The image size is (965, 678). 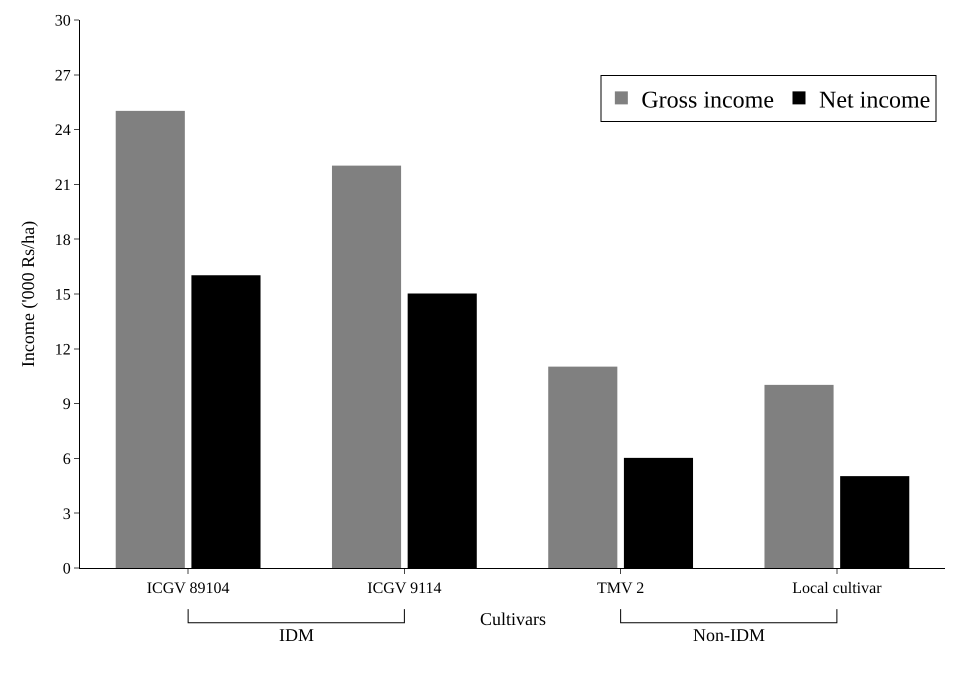 What do you see at coordinates (707, 100) in the screenshot?
I see `legend-label: Gross income` at bounding box center [707, 100].